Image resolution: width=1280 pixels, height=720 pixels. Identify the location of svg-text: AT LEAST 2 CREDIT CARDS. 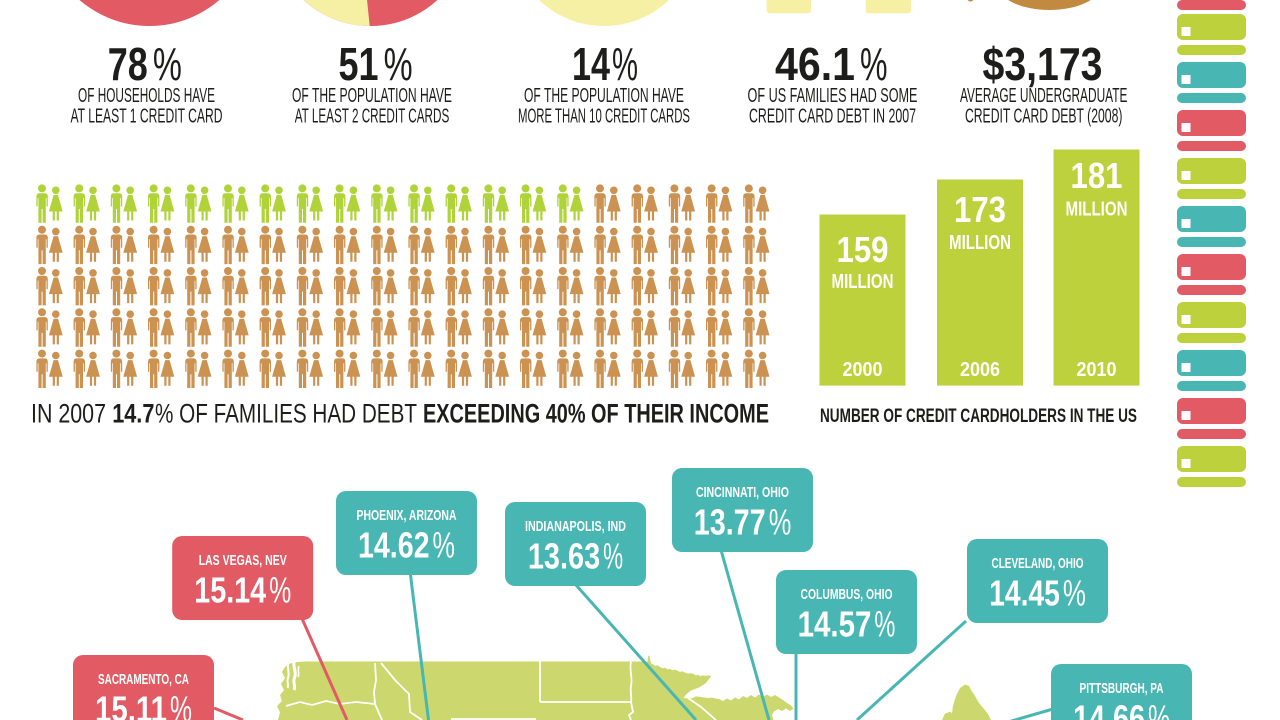
(372, 116).